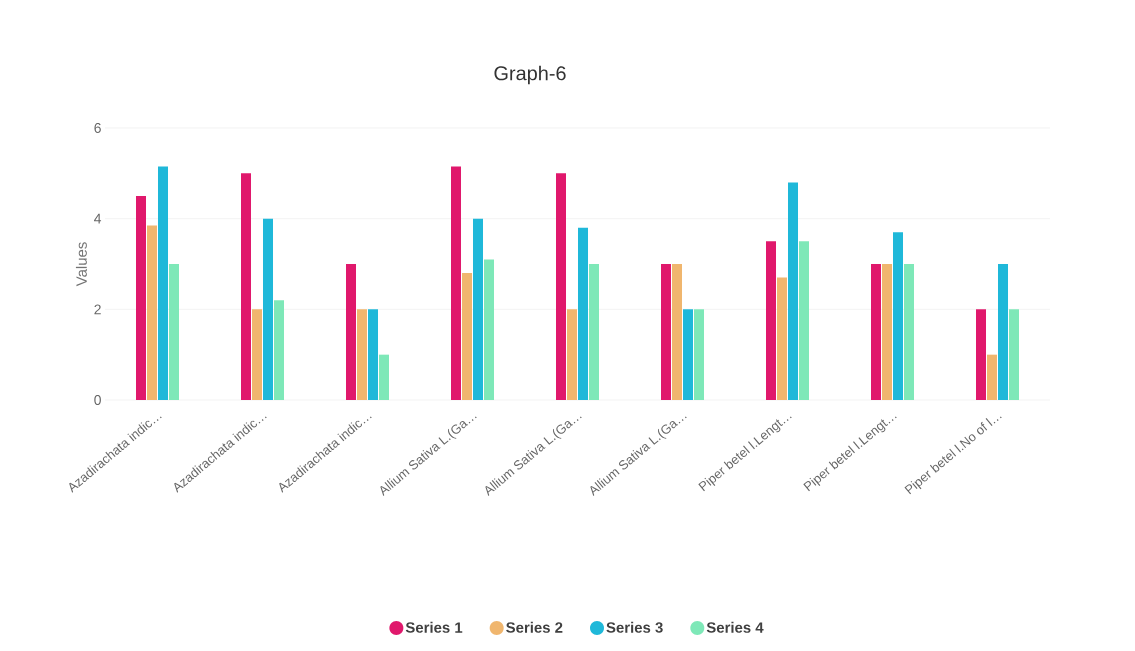 The image size is (1135, 651). What do you see at coordinates (735, 627) in the screenshot?
I see `legend-label: Series 4` at bounding box center [735, 627].